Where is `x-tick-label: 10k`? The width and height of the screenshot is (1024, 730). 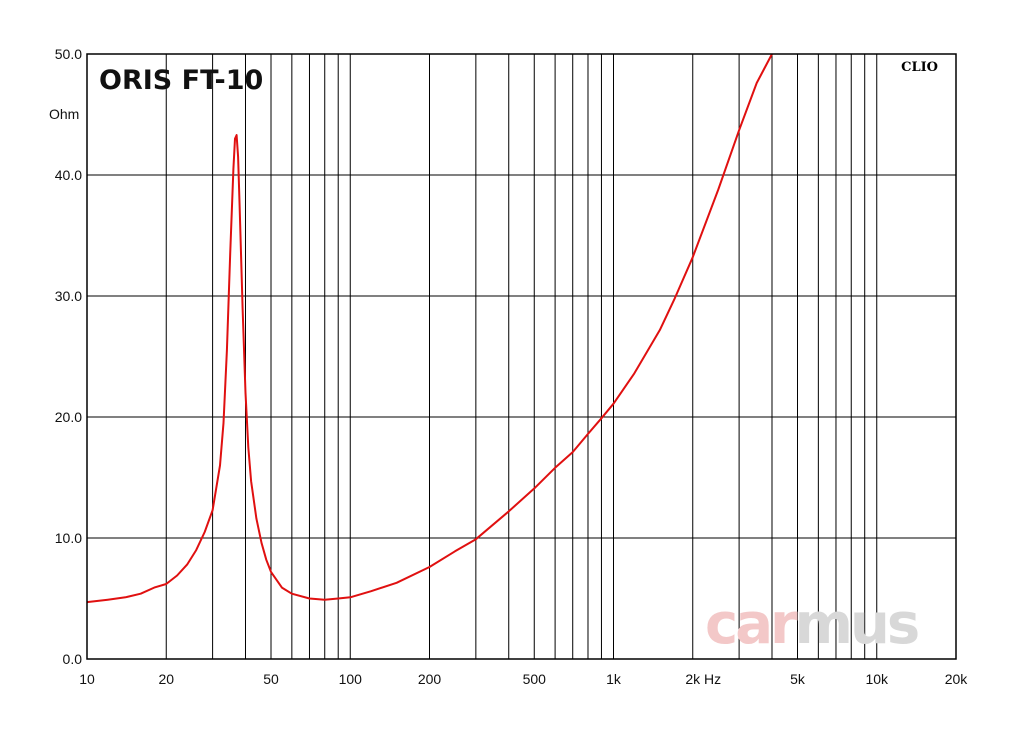 x-tick-label: 10k is located at coordinates (877, 679).